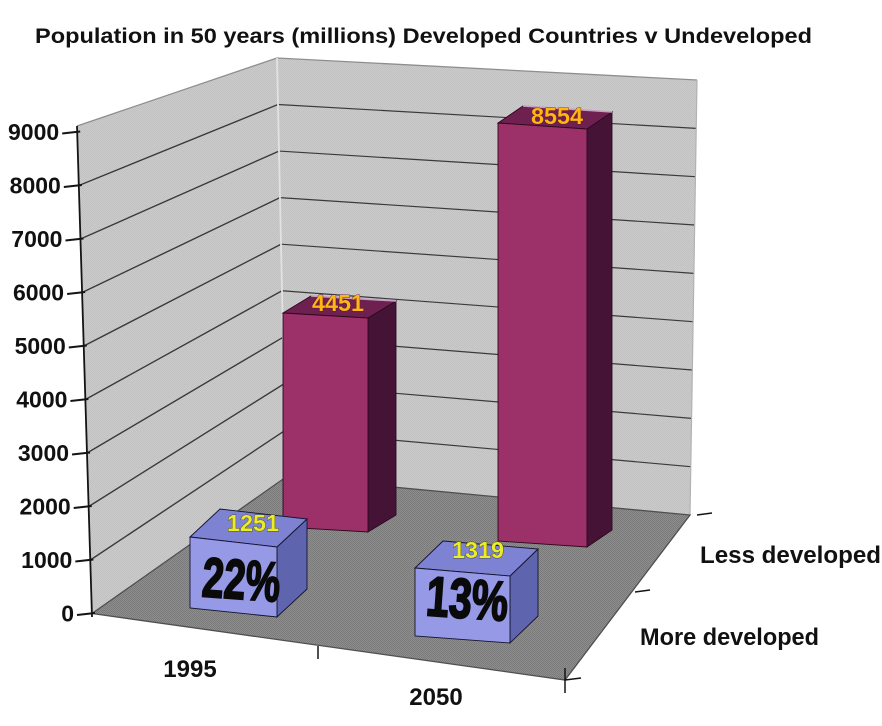 The height and width of the screenshot is (726, 882). Describe the element at coordinates (467, 598) in the screenshot. I see `bar-2050-more-developed-percent-label: 13%` at that location.